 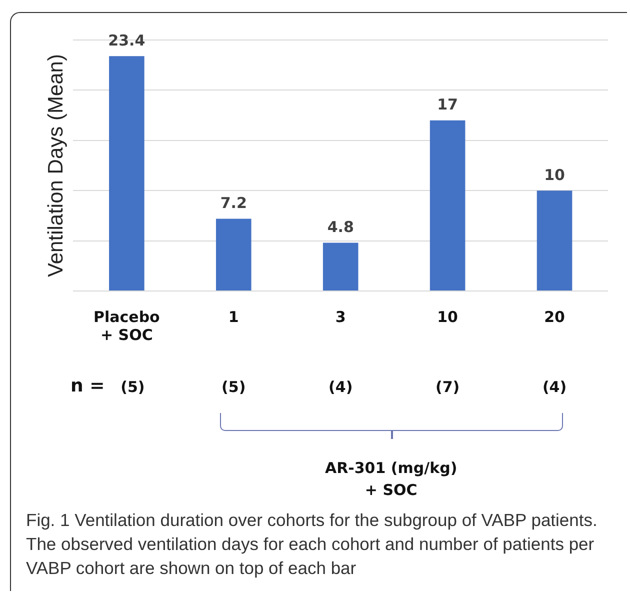 What do you see at coordinates (127, 40) in the screenshot?
I see `data-label: 23.4` at bounding box center [127, 40].